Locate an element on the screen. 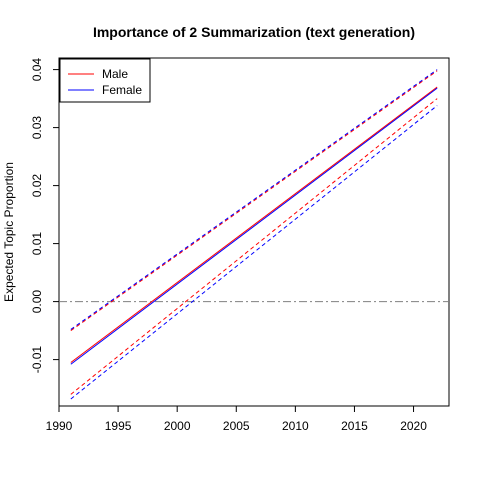 This screenshot has height=480, width=480. legend: Male Female is located at coordinates (105, 80).